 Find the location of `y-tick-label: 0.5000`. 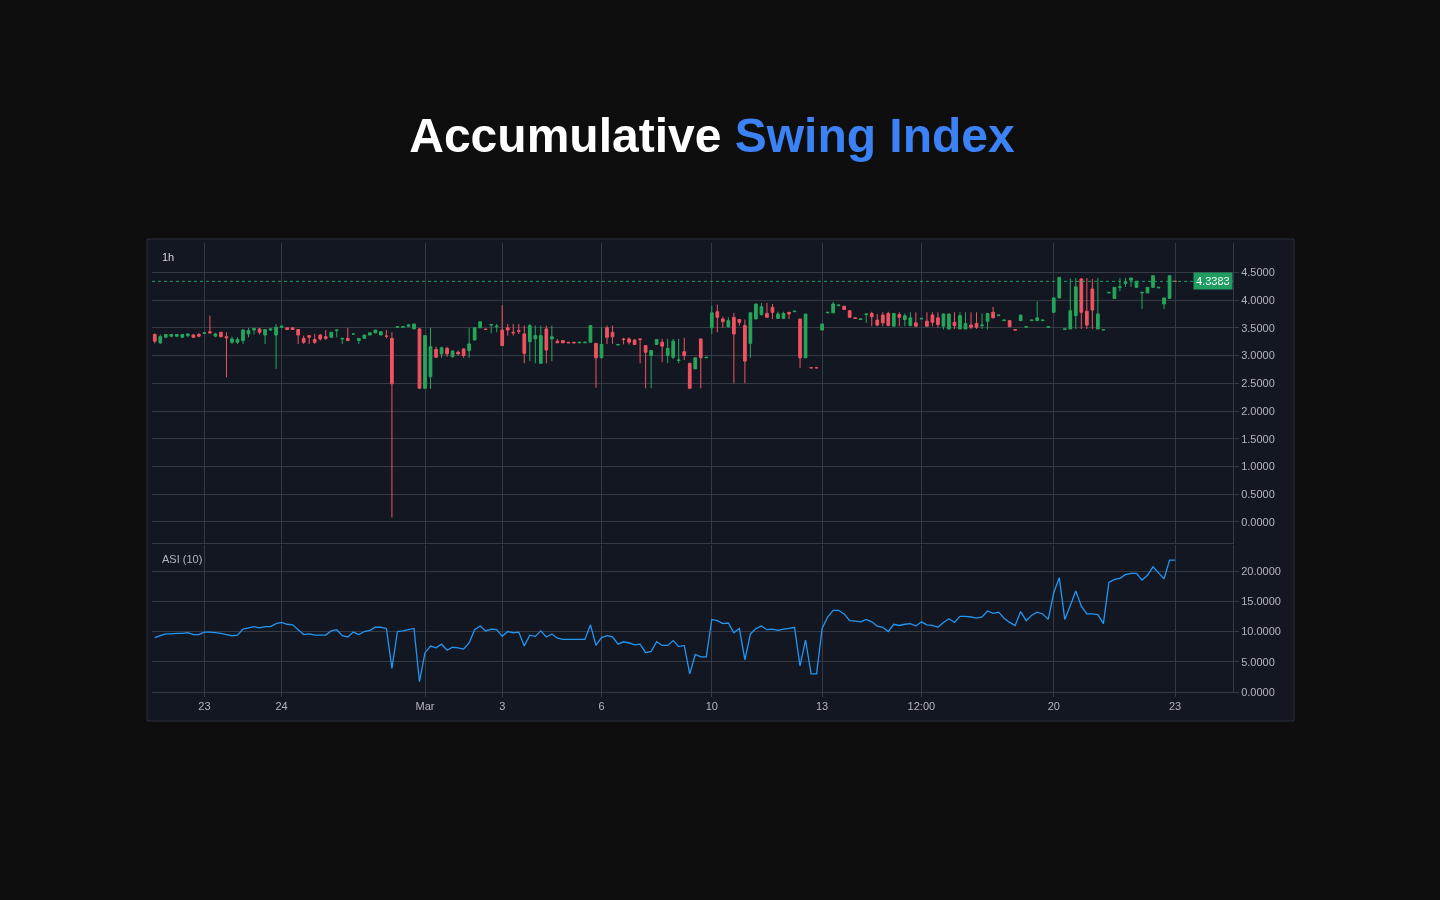

y-tick-label: 0.5000 is located at coordinates (1258, 494).